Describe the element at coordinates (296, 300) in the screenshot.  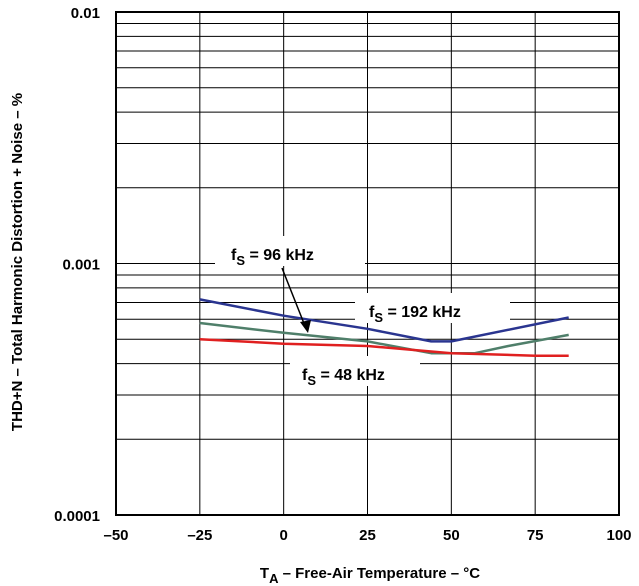
I see `annotation-arrow` at that location.